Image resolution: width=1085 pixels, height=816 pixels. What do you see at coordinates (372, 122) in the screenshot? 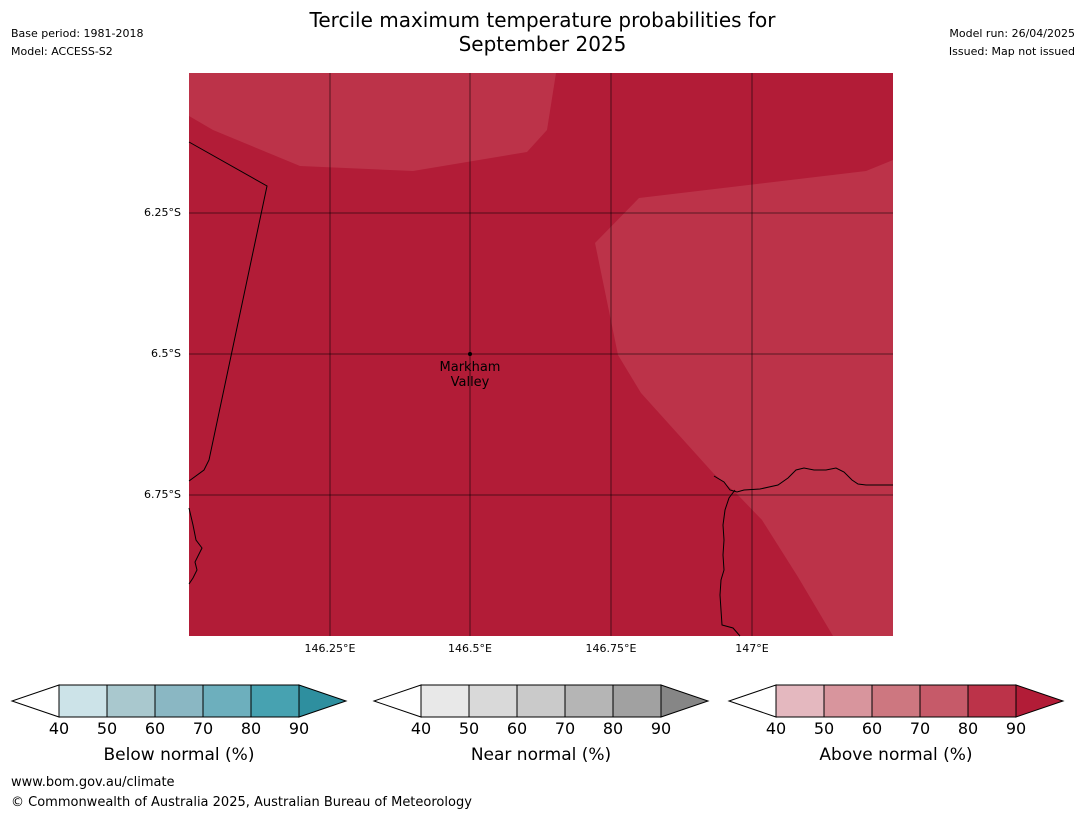
I see `region-70-80-north` at bounding box center [372, 122].